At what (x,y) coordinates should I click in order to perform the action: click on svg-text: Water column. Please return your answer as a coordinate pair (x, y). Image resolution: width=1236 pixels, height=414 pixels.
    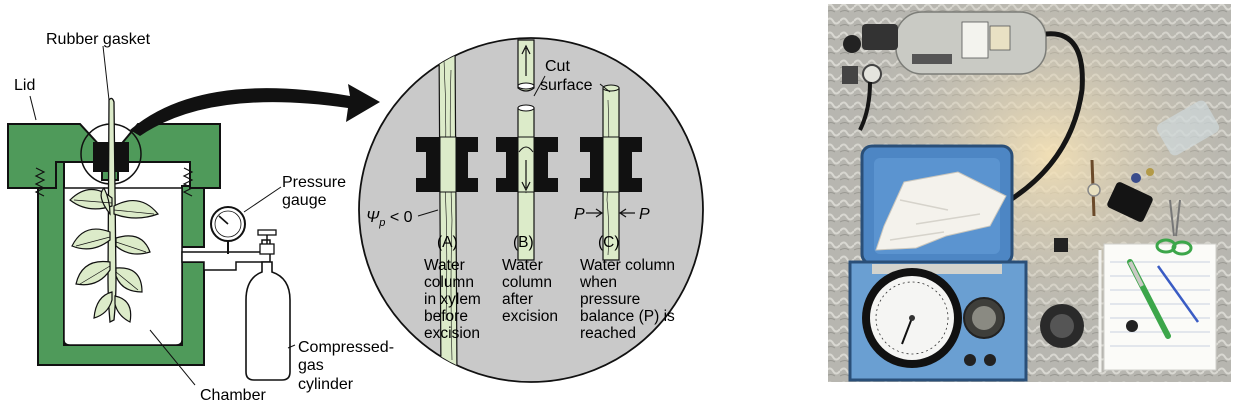
    Looking at the image, I should click on (627, 265).